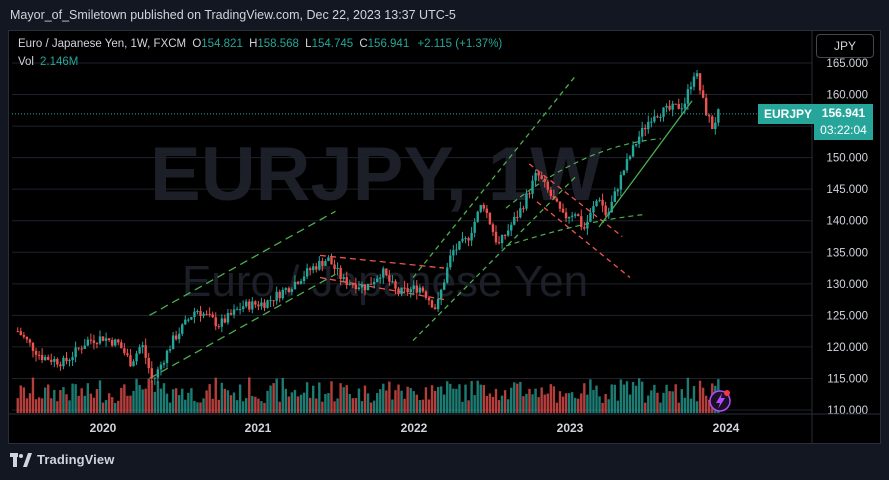 The height and width of the screenshot is (480, 889). Describe the element at coordinates (363, 44) in the screenshot. I see `close-label: C` at that location.